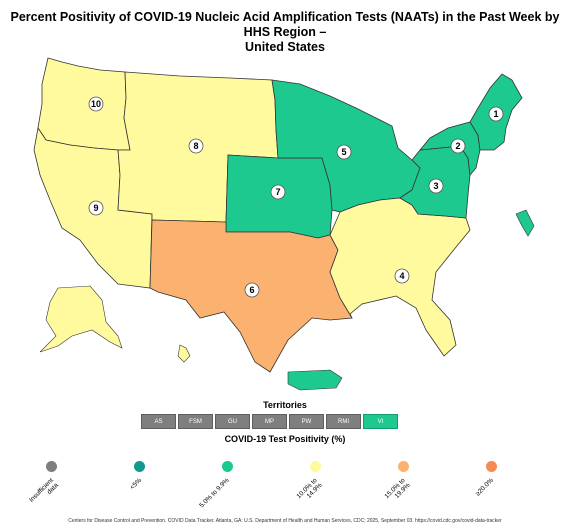 The image size is (570, 532). I want to click on svg-text: 2, so click(457, 146).